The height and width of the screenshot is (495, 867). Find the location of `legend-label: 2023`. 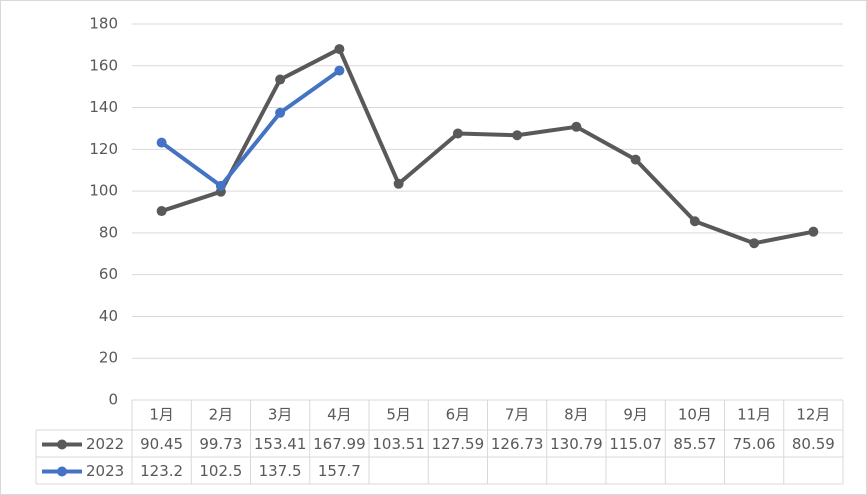

legend-label: 2023 is located at coordinates (105, 471).